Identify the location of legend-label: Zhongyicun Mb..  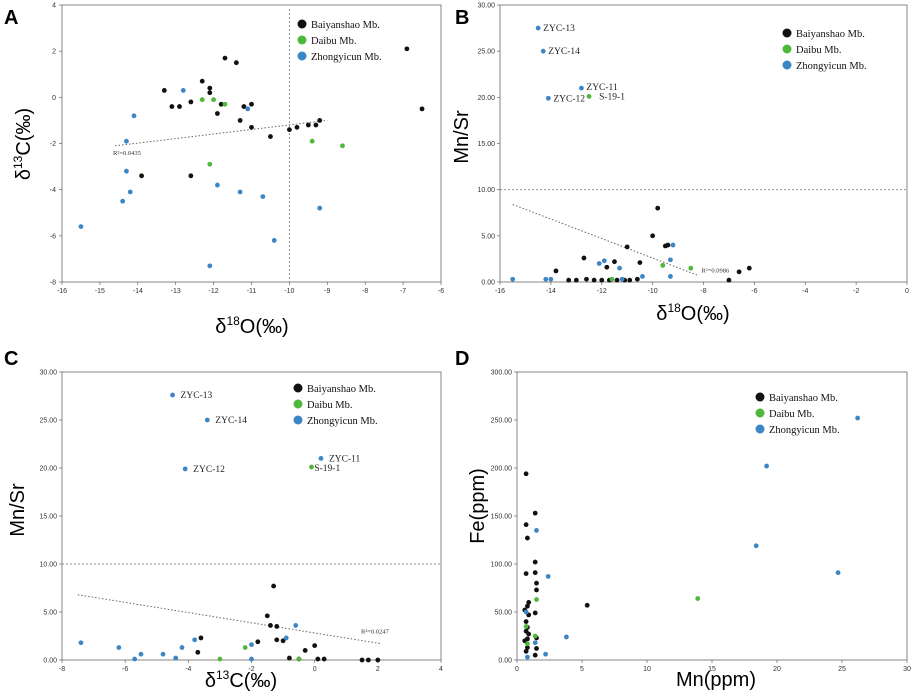
(346, 57).